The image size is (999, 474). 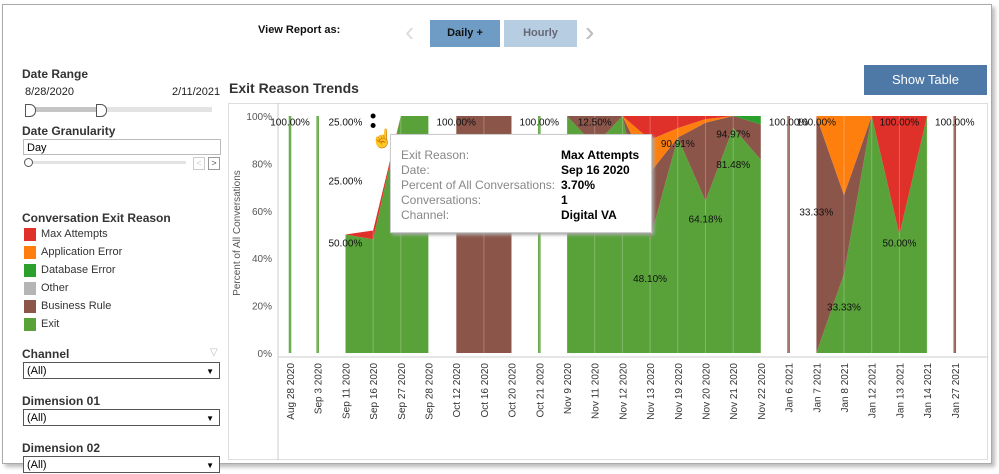 What do you see at coordinates (74, 234) in the screenshot?
I see `legend-label: Max Attempts` at bounding box center [74, 234].